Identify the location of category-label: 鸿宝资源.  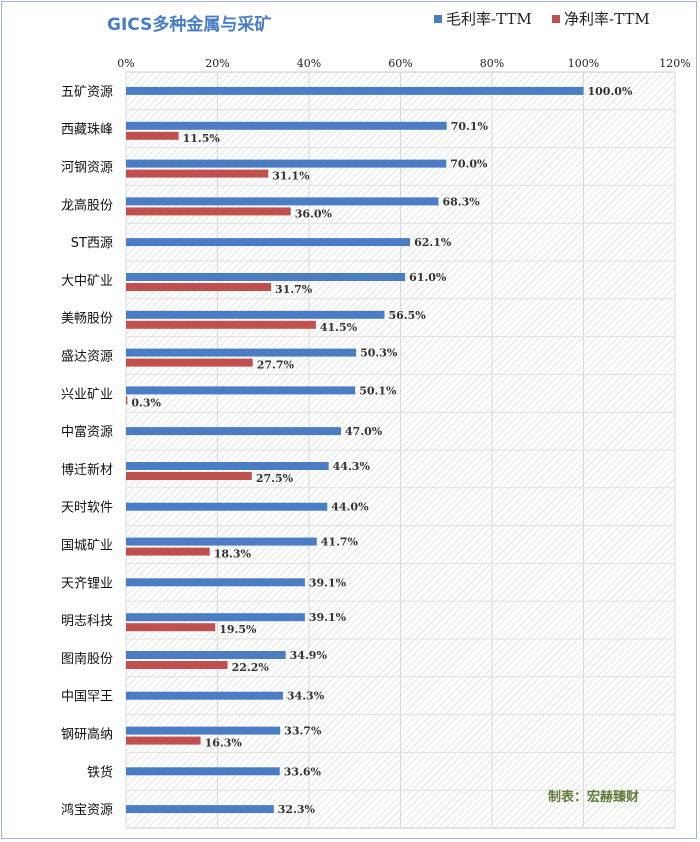
(87, 810).